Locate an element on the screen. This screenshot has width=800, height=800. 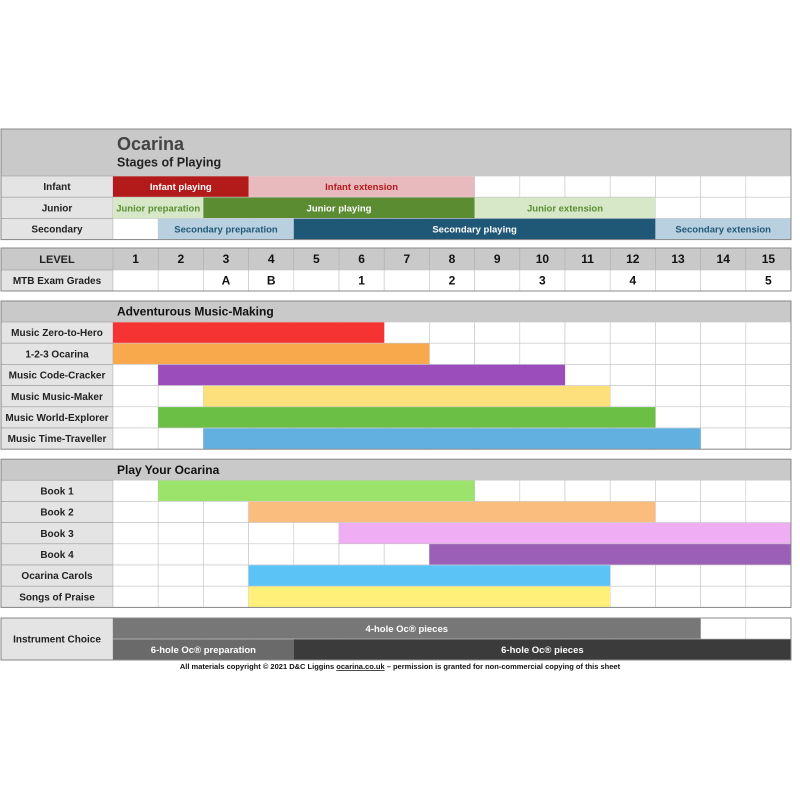
level-number: 14 is located at coordinates (724, 259).